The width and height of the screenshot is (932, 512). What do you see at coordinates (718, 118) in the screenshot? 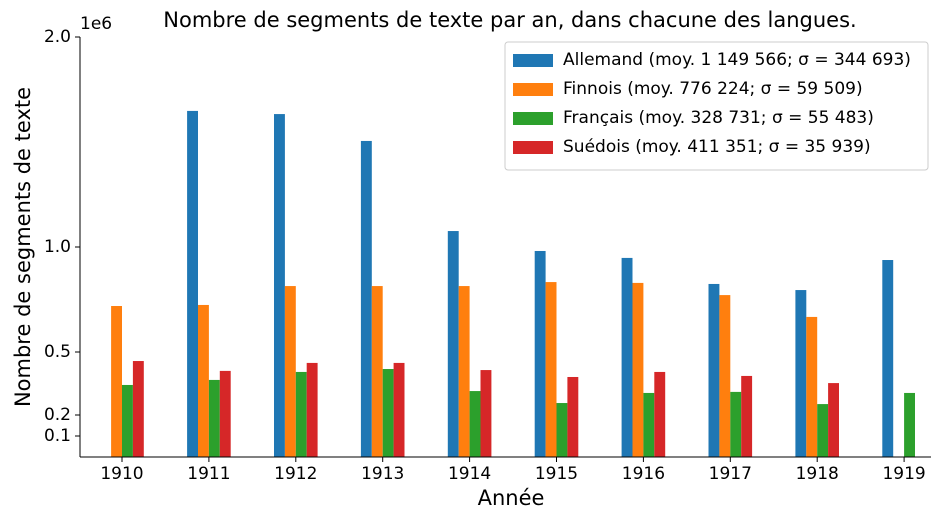
I see `legend-label: Français (moy. 328 731; σ = 55 483)` at bounding box center [718, 118].